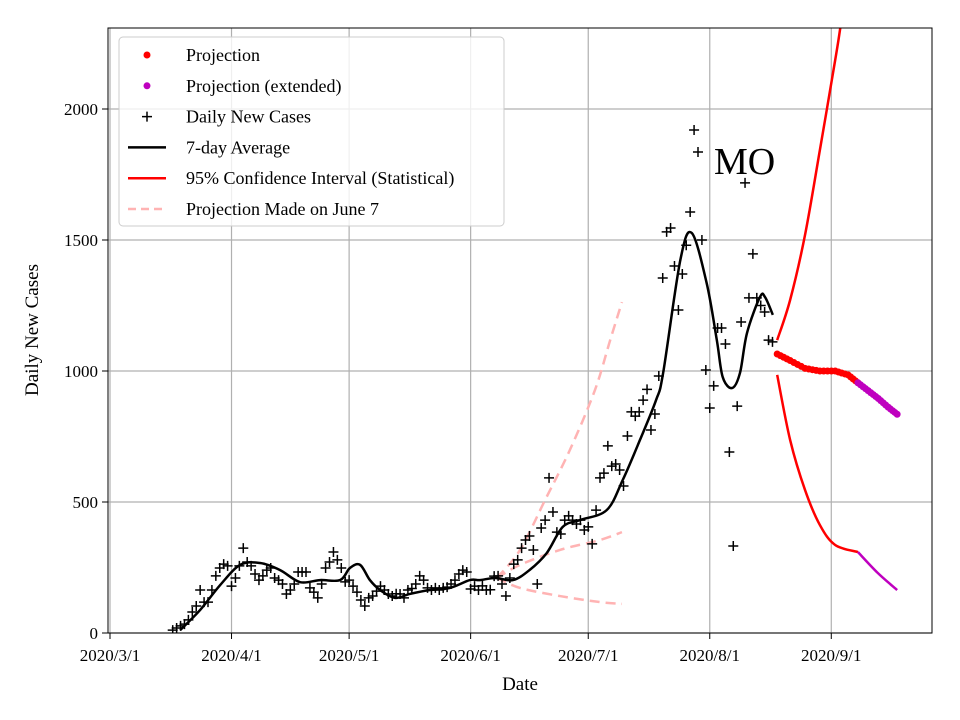 Image resolution: width=960 pixels, height=720 pixels. Describe the element at coordinates (559, 440) in the screenshot. I see `june7-projection-upper` at that location.